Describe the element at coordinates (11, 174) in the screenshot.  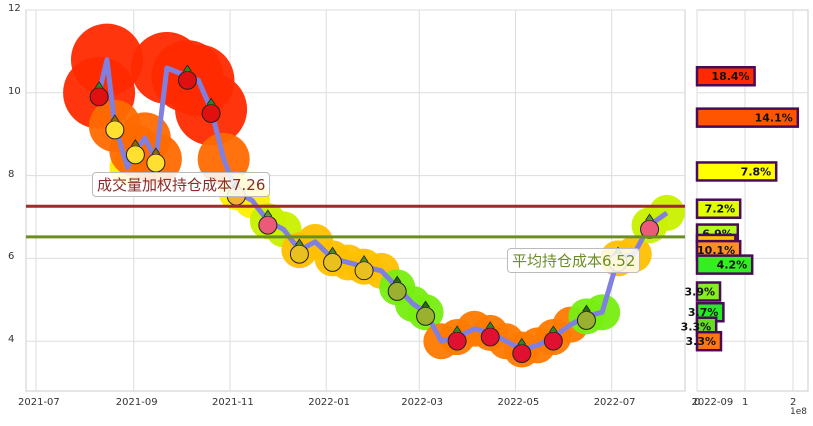
I see `y-tick: 8` at that location.